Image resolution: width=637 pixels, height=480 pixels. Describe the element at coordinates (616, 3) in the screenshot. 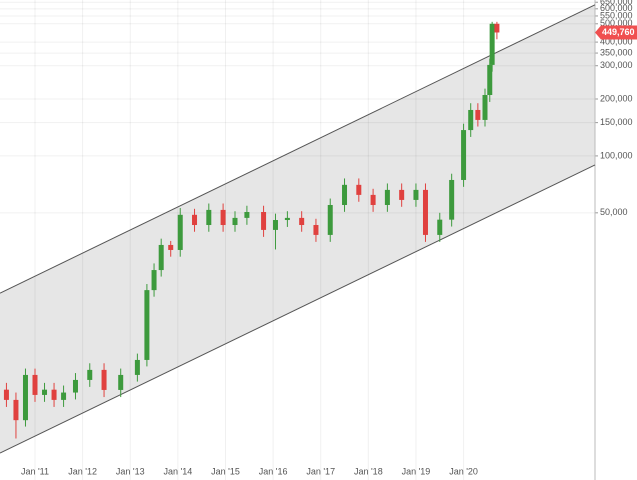

I see `y-tick-label: 650,000` at that location.